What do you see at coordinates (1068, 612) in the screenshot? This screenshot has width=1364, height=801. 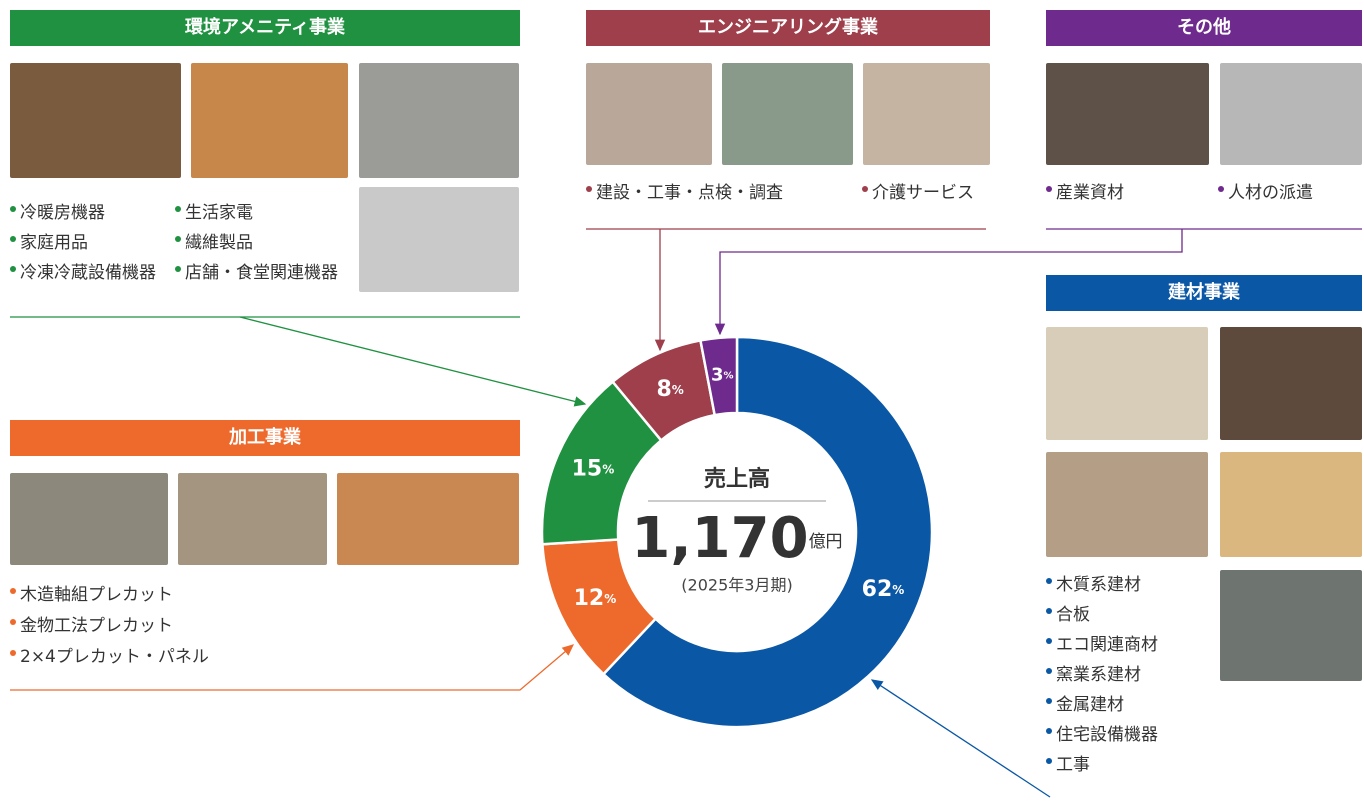 I see `bullet-item: 合板` at bounding box center [1068, 612].